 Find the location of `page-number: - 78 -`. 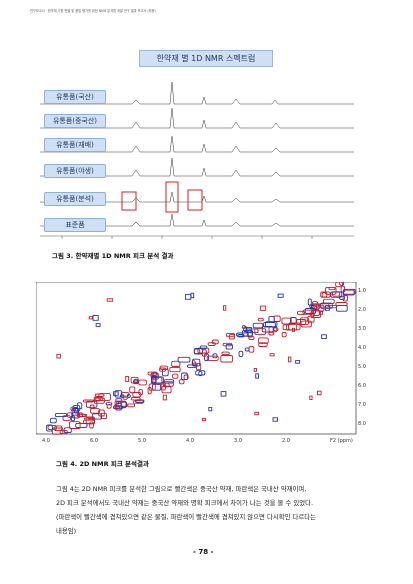

page-number: - 78 - is located at coordinates (203, 552).